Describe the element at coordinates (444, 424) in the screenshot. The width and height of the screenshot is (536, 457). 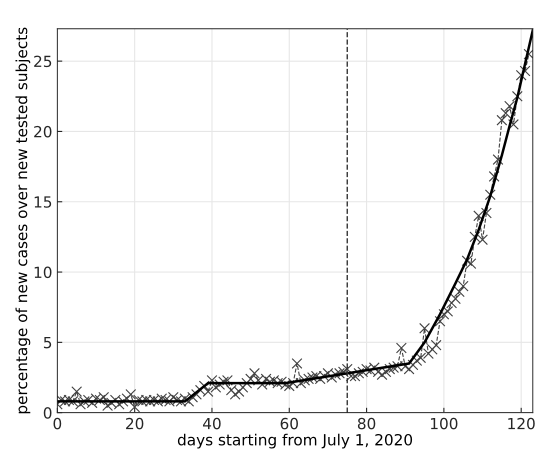
I see `x-tick-label: 100` at that location.